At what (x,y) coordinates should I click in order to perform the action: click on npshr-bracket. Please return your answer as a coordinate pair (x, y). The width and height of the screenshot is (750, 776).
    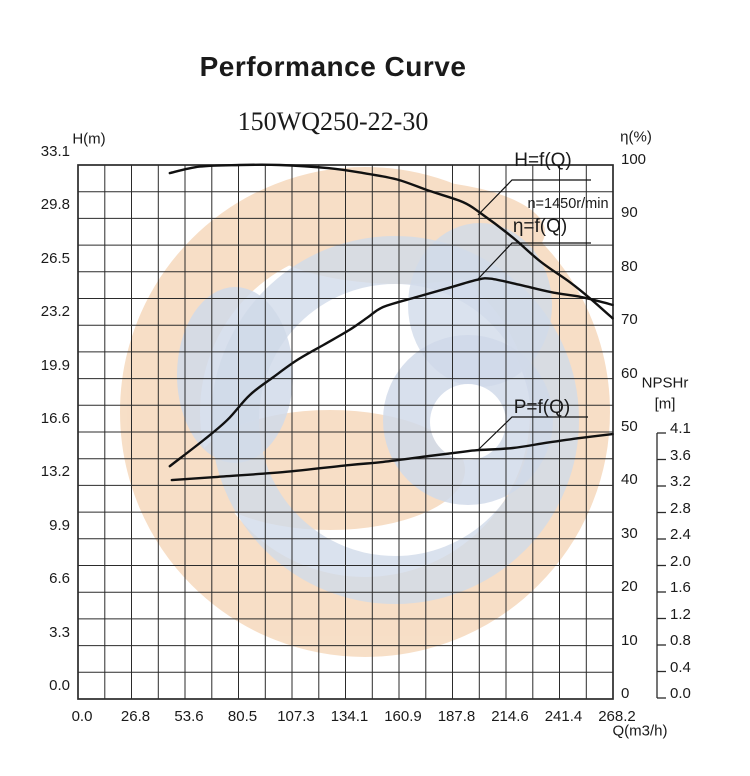
    Looking at the image, I should click on (661, 565).